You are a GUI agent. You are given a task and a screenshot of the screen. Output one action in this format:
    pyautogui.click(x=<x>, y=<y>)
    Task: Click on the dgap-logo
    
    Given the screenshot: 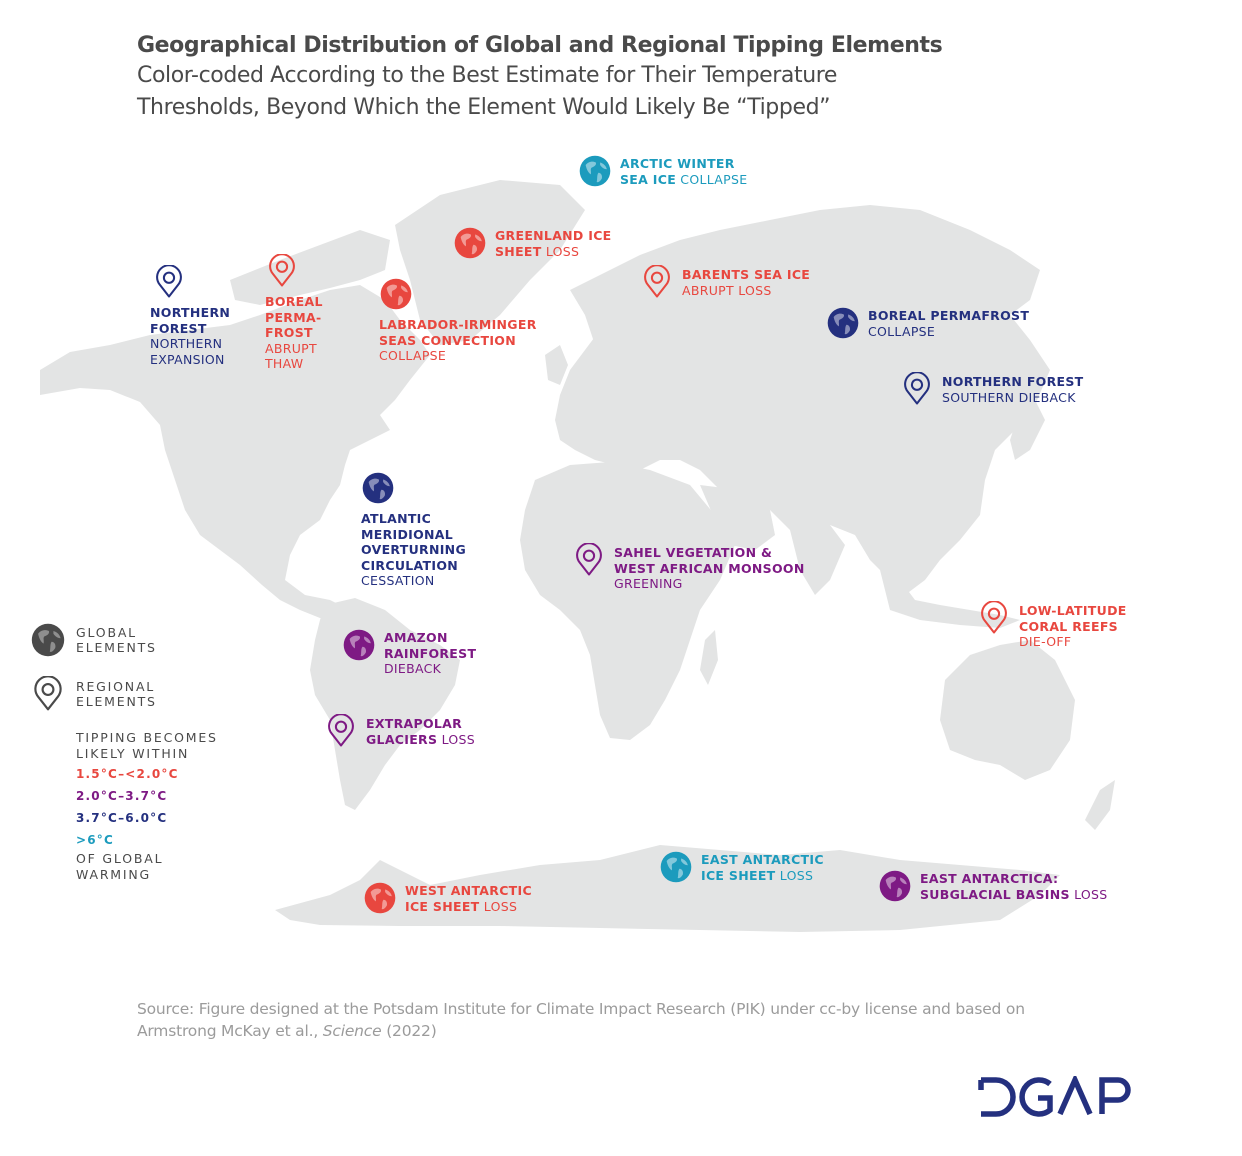 What is the action you would take?
    pyautogui.click(x=1055, y=1097)
    